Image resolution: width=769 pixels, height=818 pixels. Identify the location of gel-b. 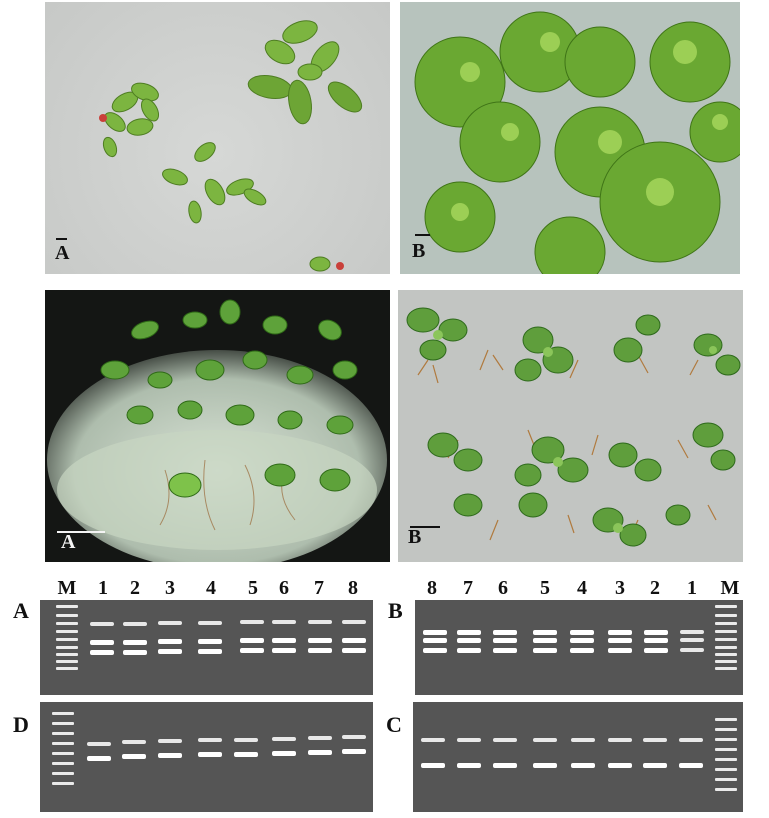
(579, 647).